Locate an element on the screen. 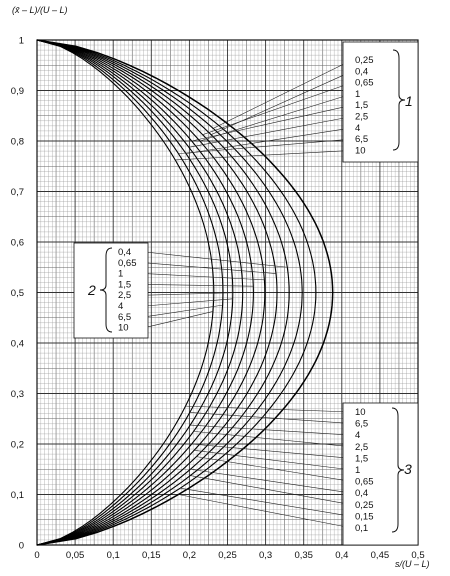 The width and height of the screenshot is (450, 576). y-tick-label: 0,5 is located at coordinates (17, 293).